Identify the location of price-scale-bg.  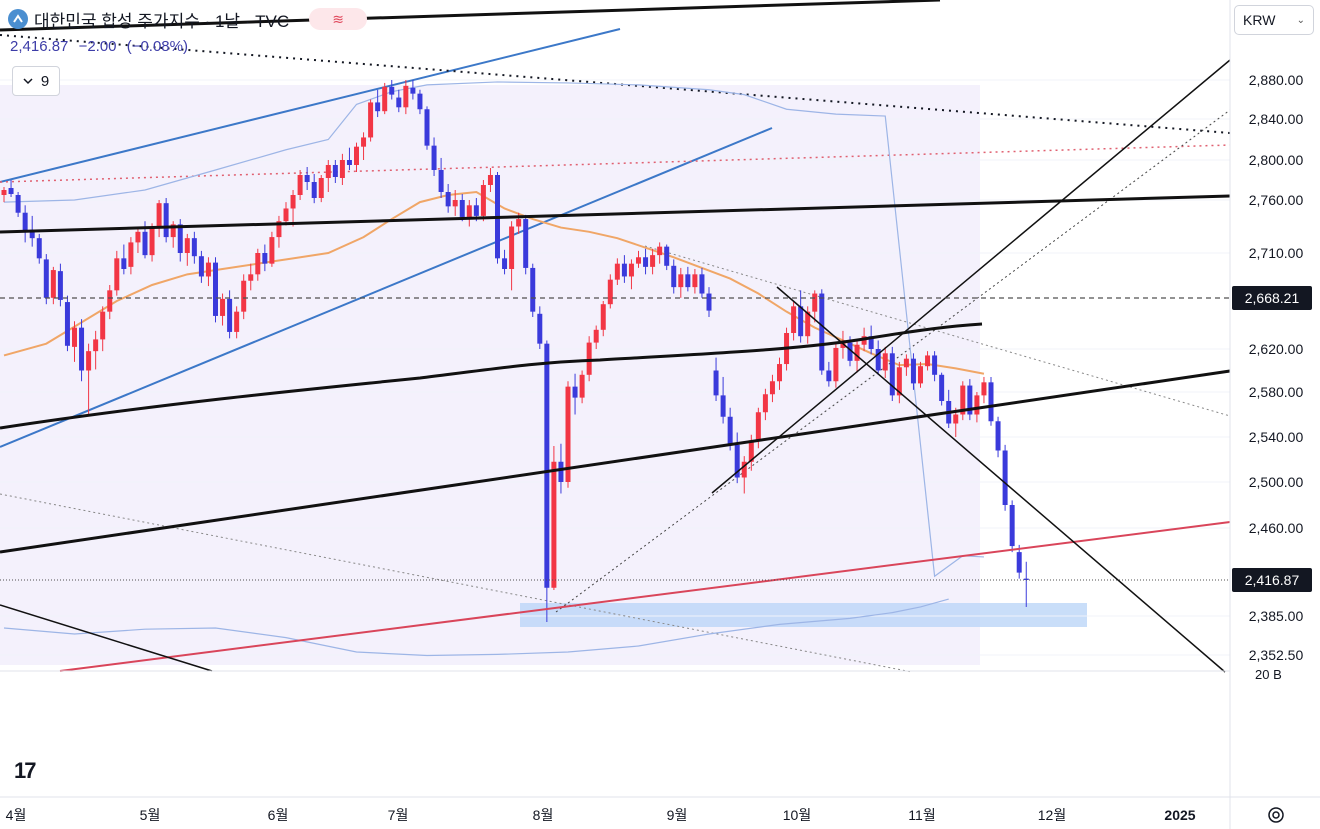
(1275, 355).